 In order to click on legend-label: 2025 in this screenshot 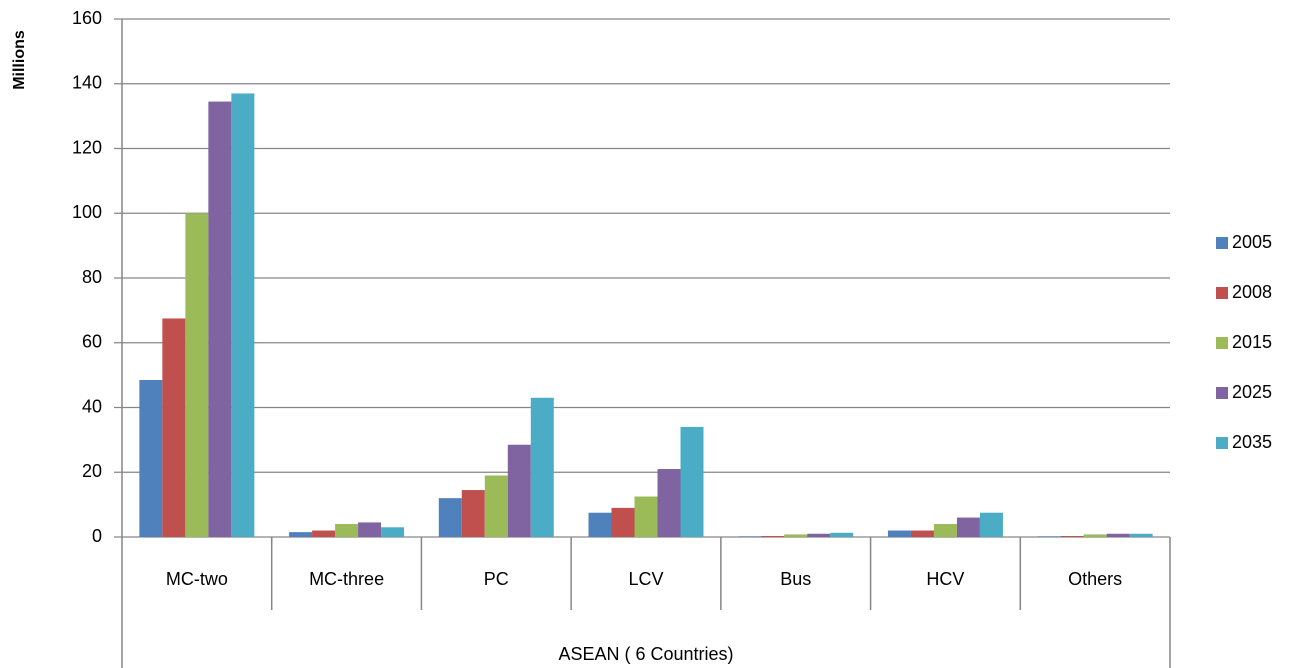, I will do `click(1252, 392)`.